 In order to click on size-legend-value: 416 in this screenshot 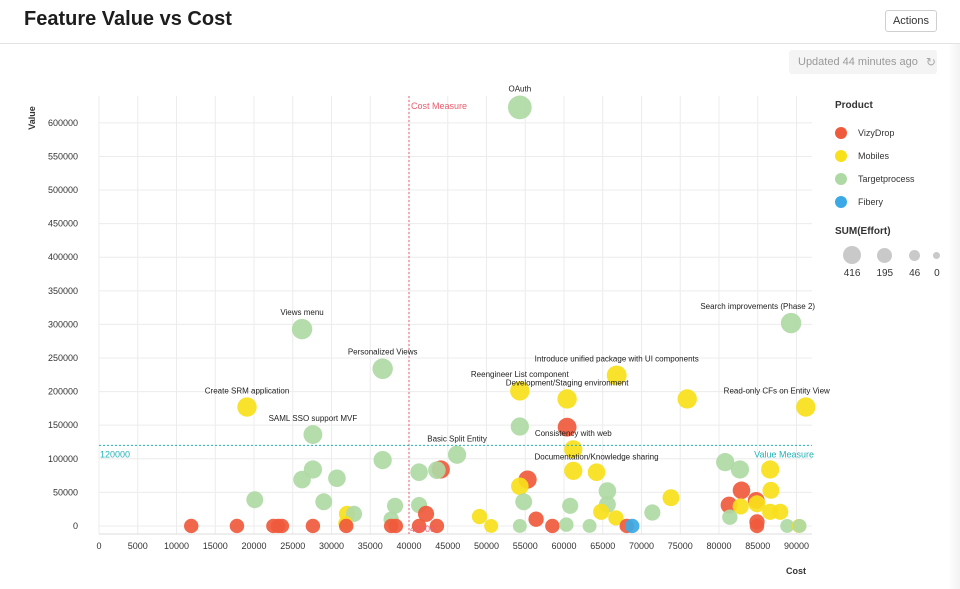, I will do `click(852, 273)`.